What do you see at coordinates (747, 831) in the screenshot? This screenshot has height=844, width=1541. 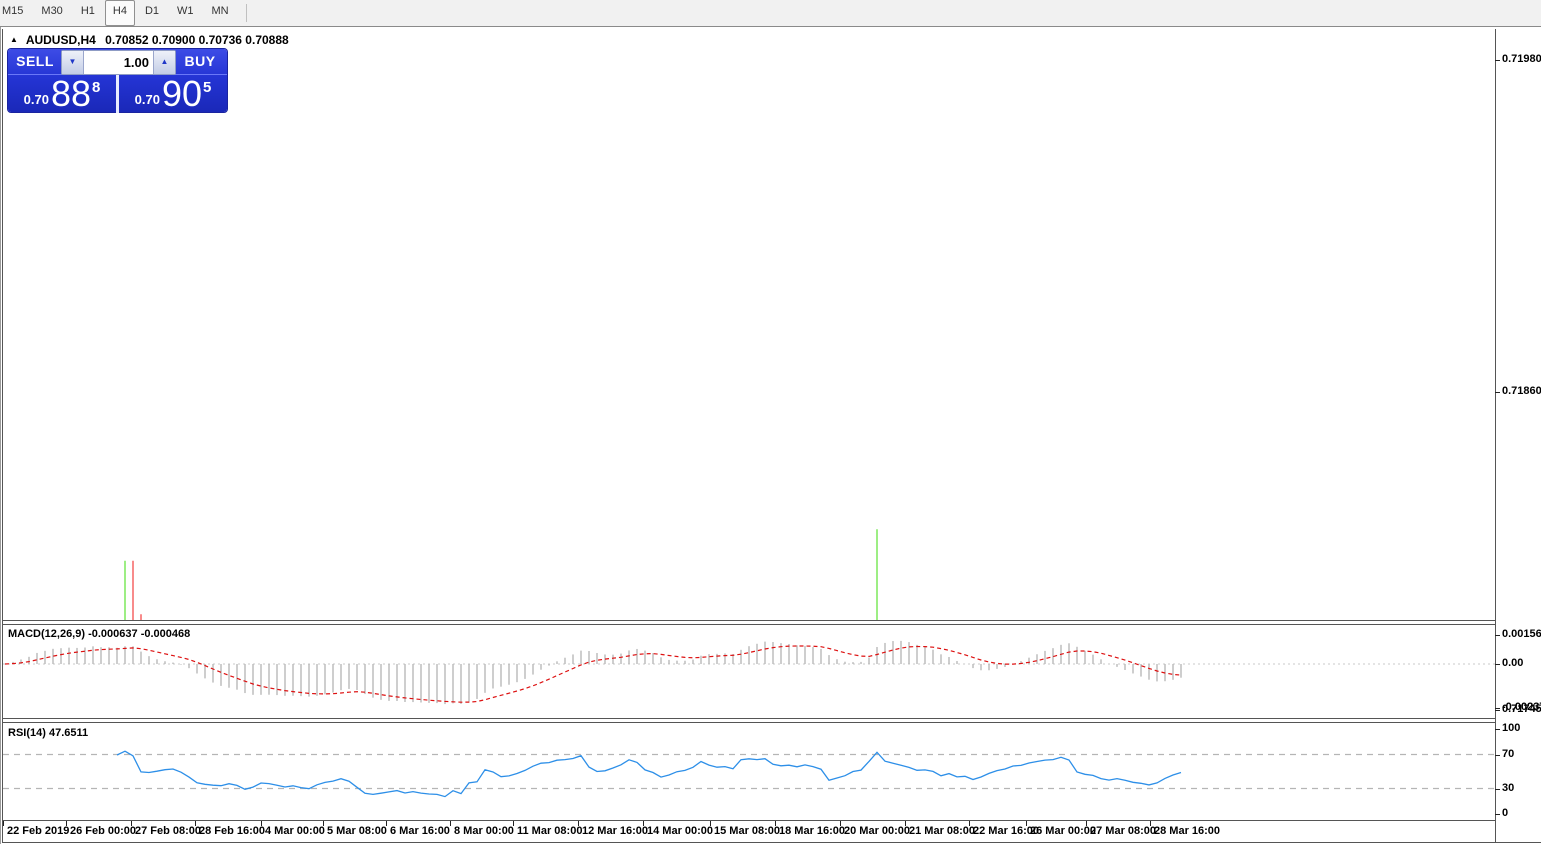 I see `time-tick-label: 15 Mar 08:00` at bounding box center [747, 831].